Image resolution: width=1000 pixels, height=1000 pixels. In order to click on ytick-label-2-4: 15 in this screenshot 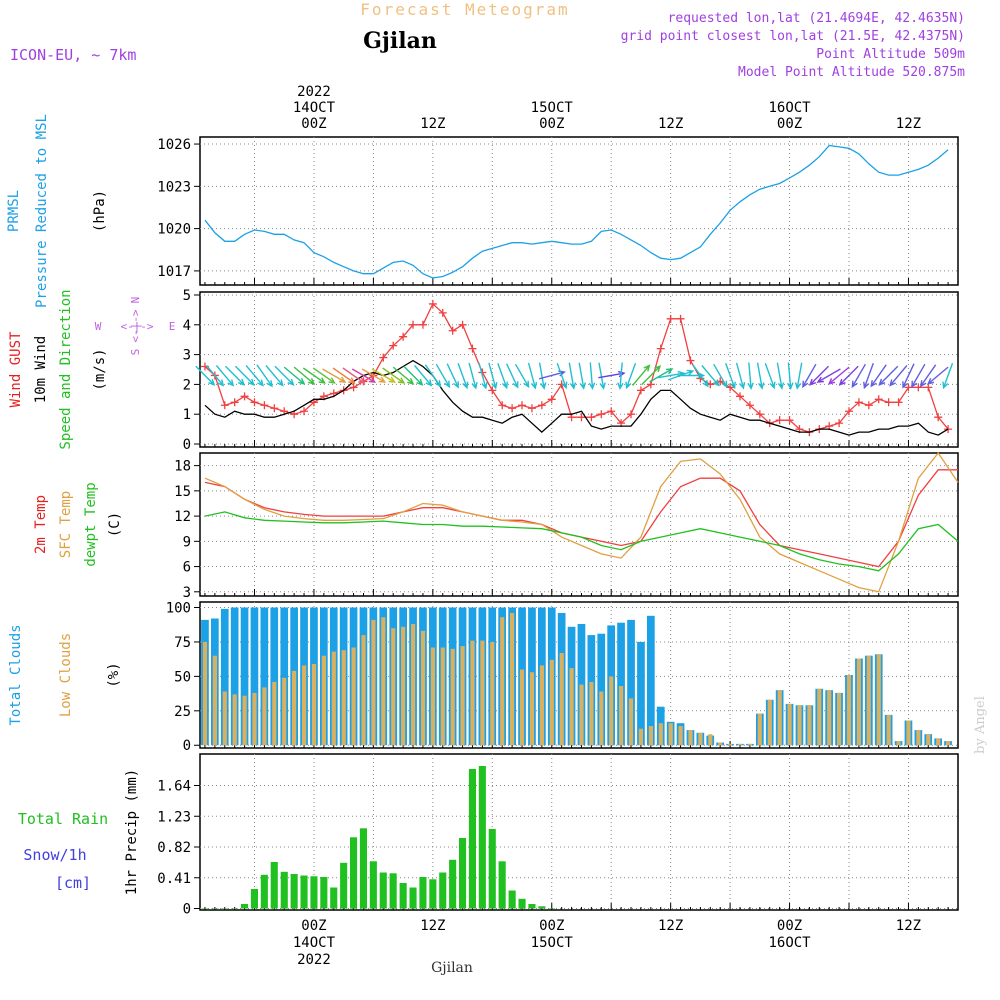, I will do `click(182, 492)`.